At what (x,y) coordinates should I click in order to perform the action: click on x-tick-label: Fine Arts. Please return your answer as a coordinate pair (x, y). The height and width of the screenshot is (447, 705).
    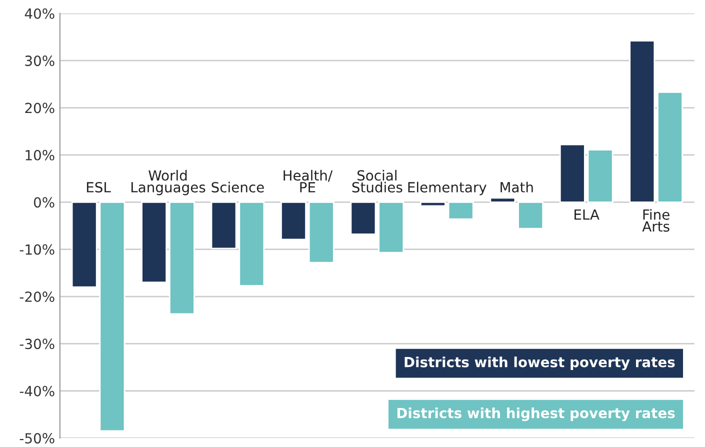
    Looking at the image, I should click on (656, 220).